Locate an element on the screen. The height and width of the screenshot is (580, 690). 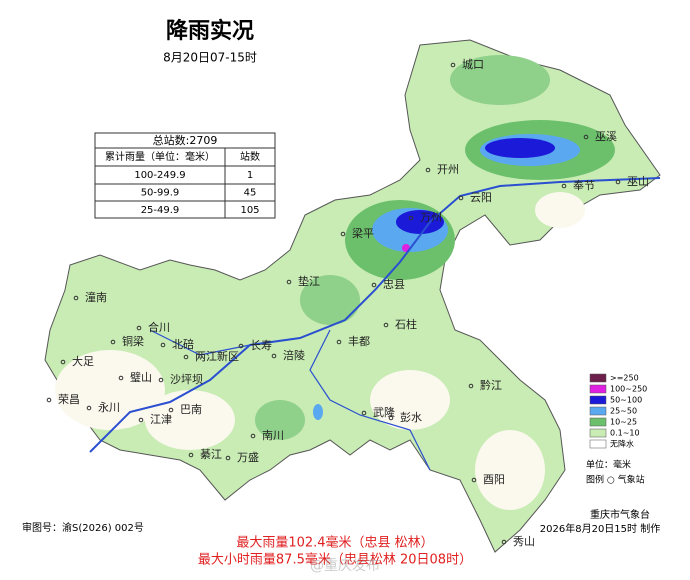
place-label: 巴南 is located at coordinates (191, 409).